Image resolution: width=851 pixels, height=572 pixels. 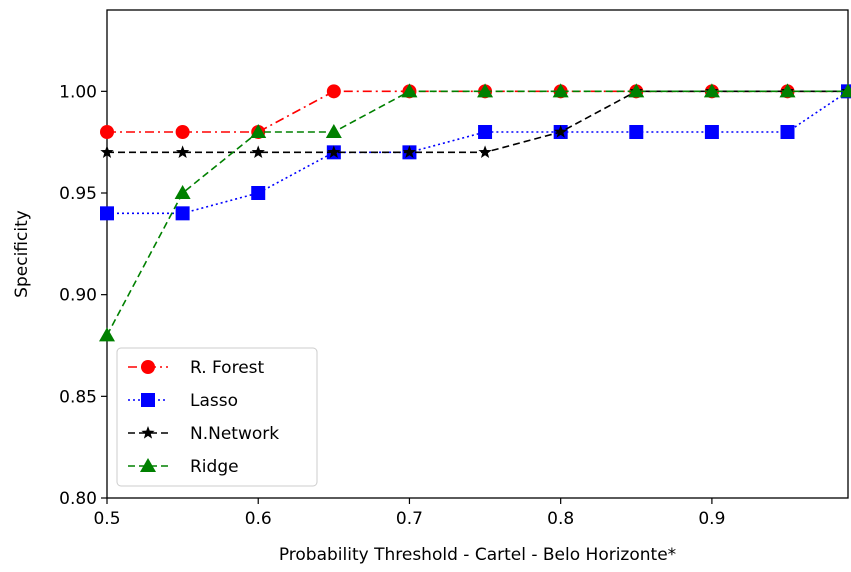 I want to click on legend-label: Lasso, so click(x=214, y=401).